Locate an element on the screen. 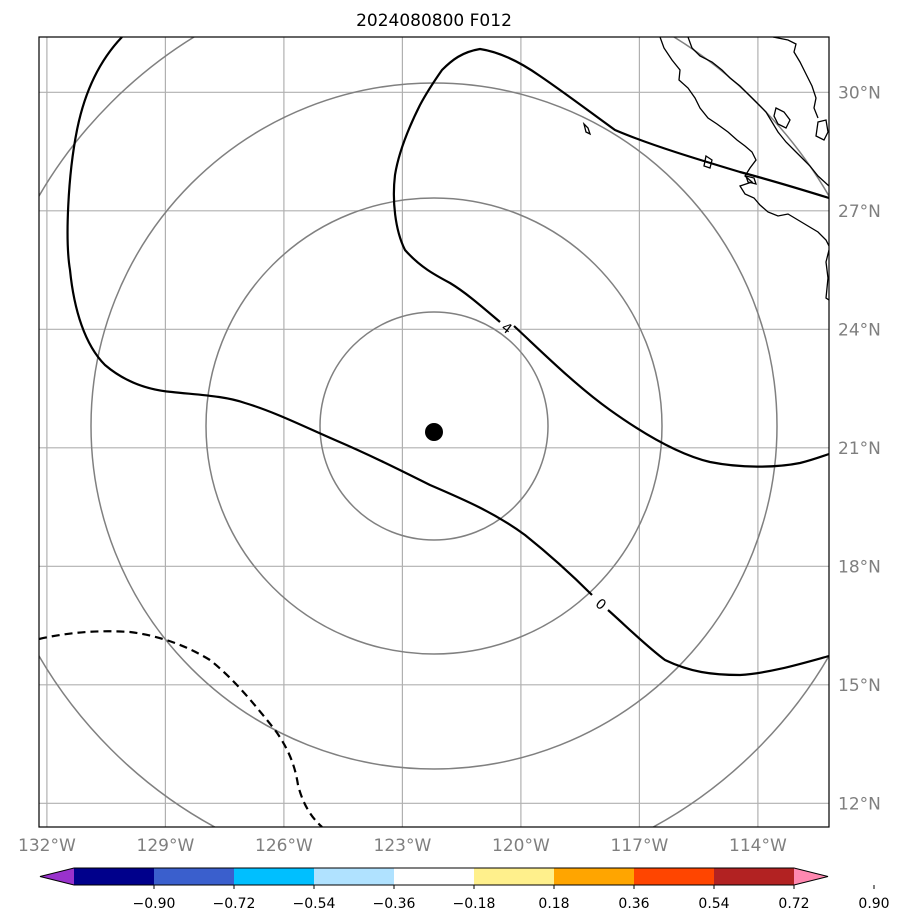 The height and width of the screenshot is (924, 900). colorbar-outline is located at coordinates (434, 876).